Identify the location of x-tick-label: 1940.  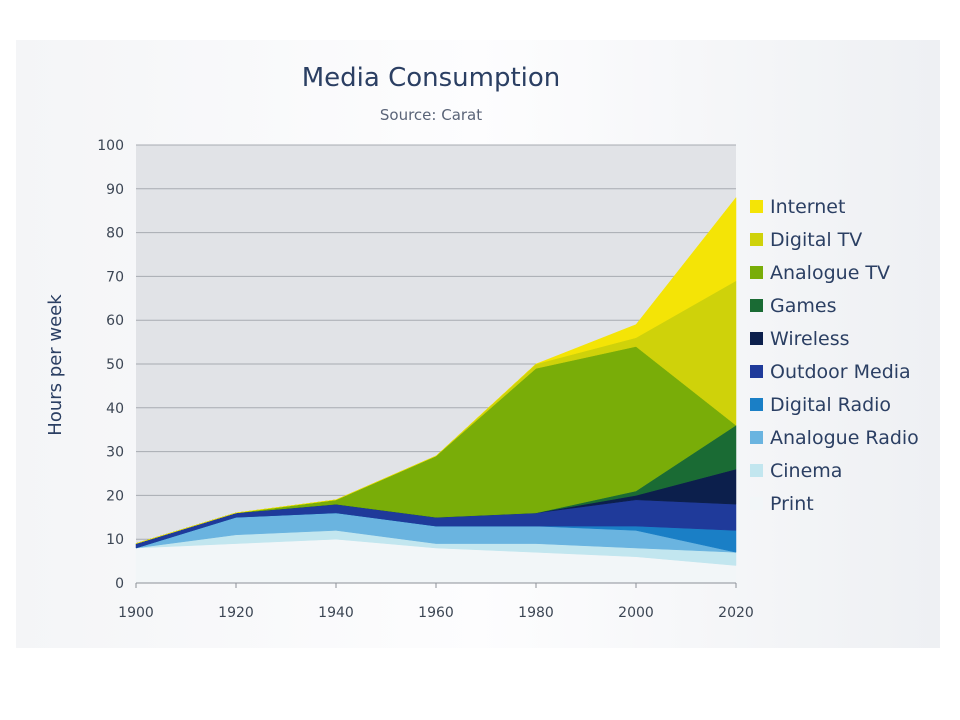
(336, 613).